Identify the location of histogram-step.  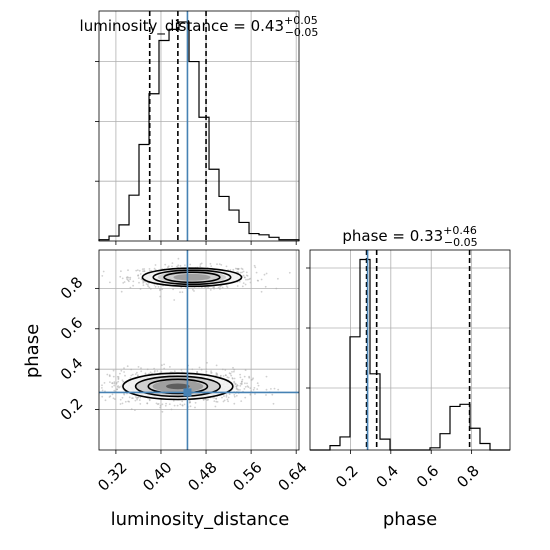
(410, 354).